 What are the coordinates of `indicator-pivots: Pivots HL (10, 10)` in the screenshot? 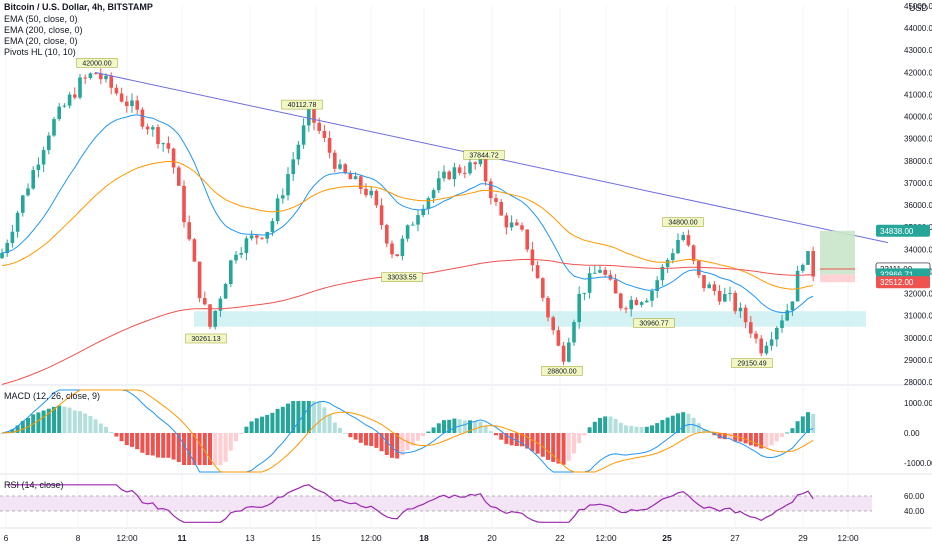 It's located at (40, 52).